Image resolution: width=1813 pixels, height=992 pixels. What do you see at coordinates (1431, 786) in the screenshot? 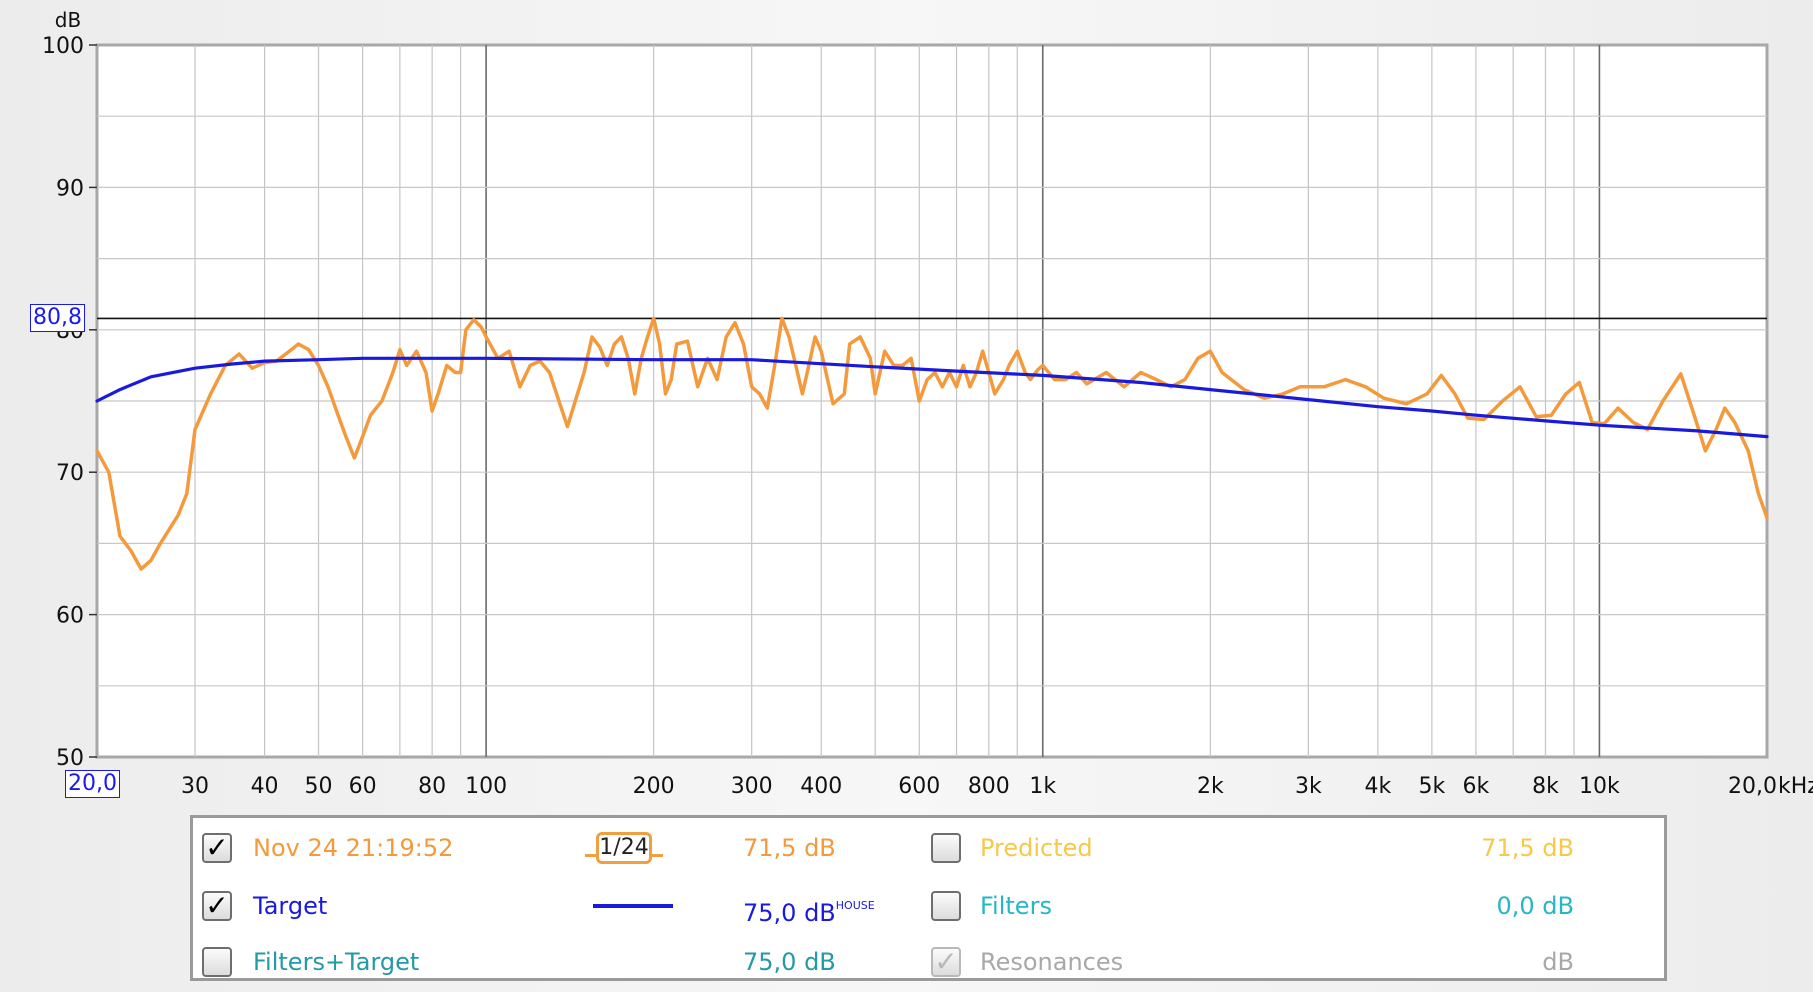
I see `x-tick-label: 5k` at bounding box center [1431, 786].